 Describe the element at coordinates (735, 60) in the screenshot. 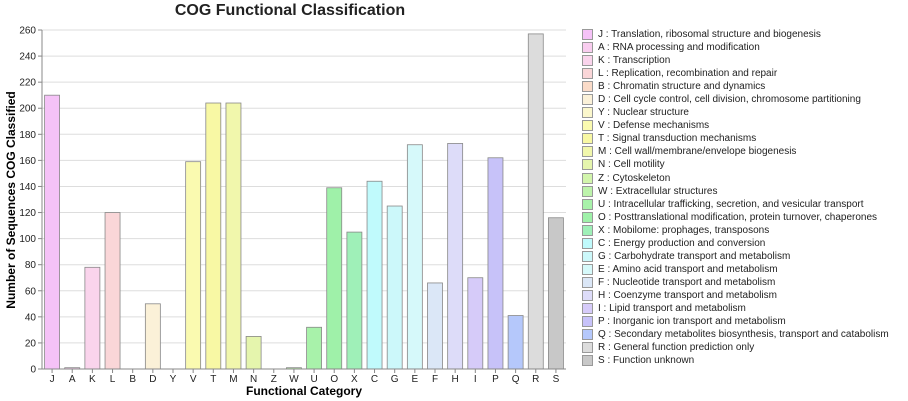

I see `legend-item-K: K : Transcription` at that location.